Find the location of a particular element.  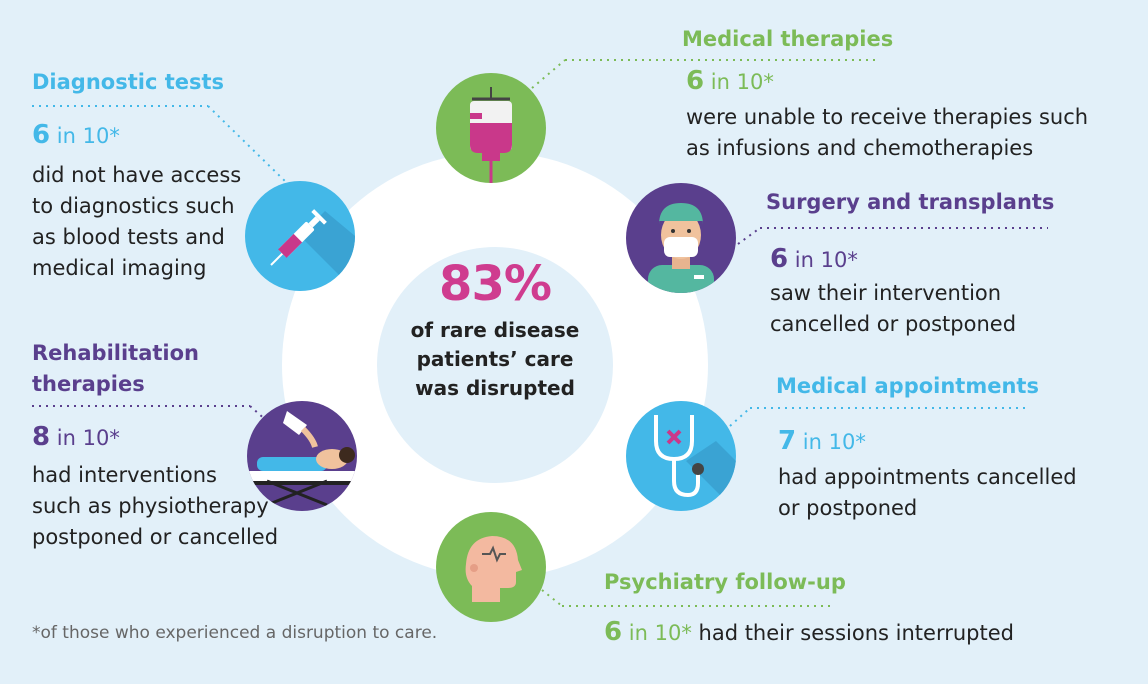

rehabilitation-stat: 8 in 10* is located at coordinates (76, 437).